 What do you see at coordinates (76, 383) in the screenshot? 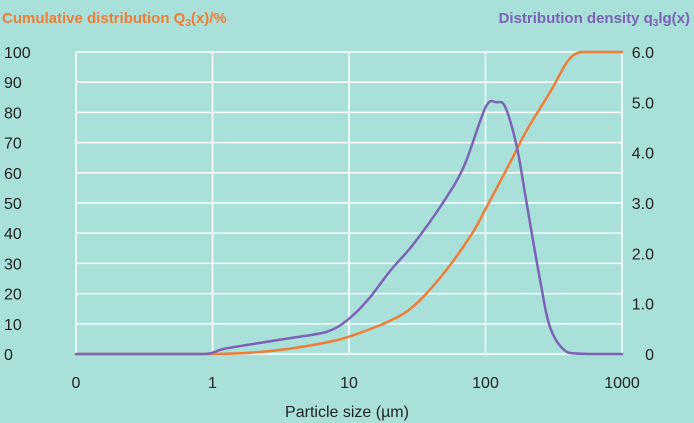
I see `x-tick-label: 0` at bounding box center [76, 383].